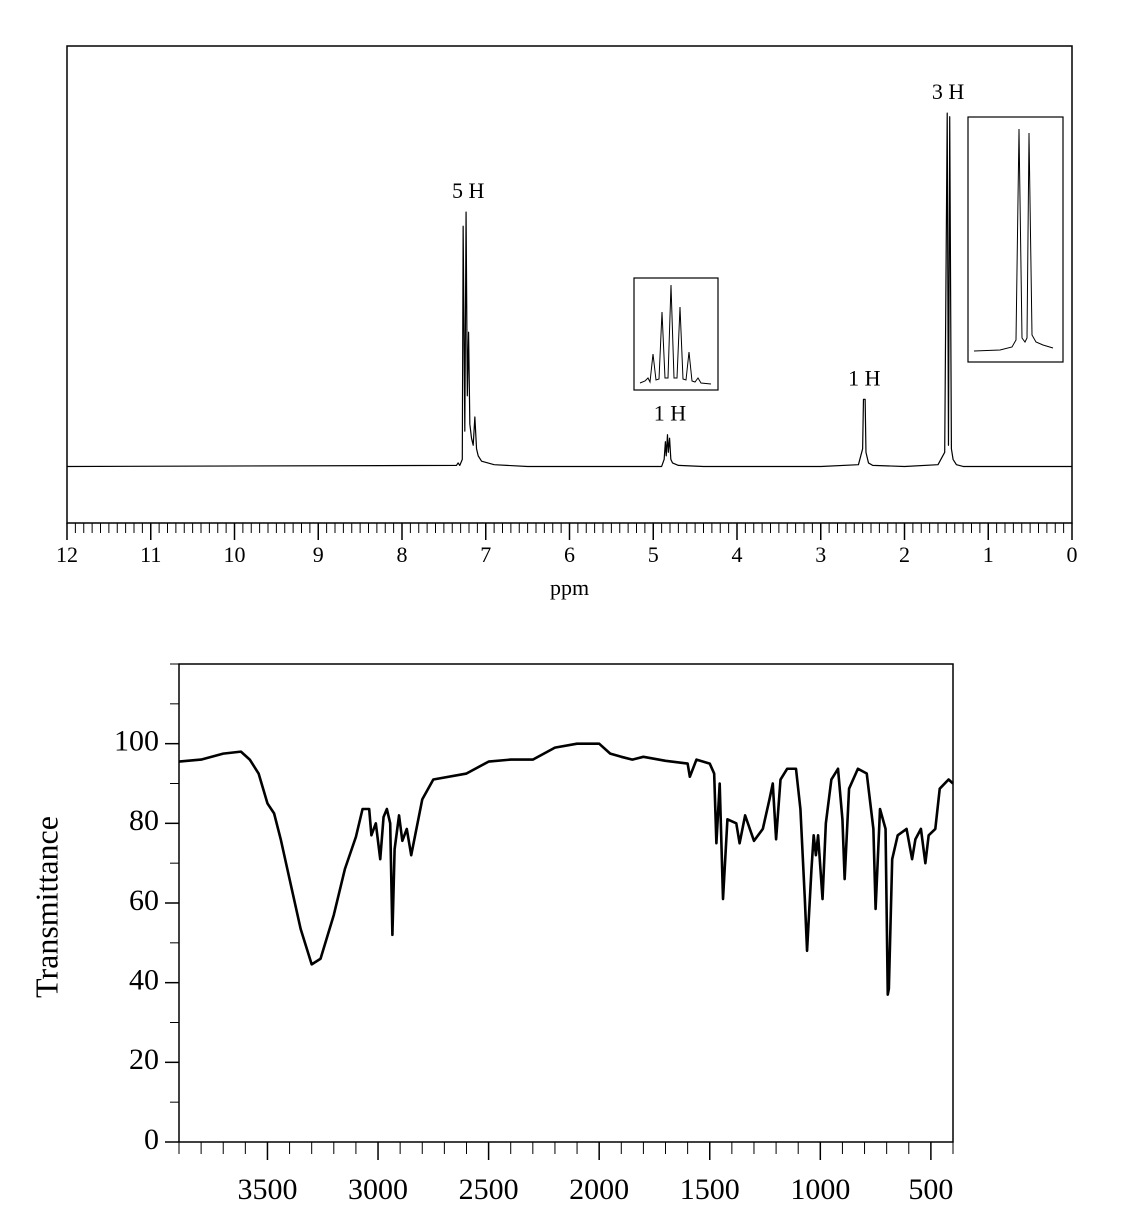 The height and width of the screenshot is (1212, 1122). I want to click on y-tick-label: 0, so click(151, 1139).